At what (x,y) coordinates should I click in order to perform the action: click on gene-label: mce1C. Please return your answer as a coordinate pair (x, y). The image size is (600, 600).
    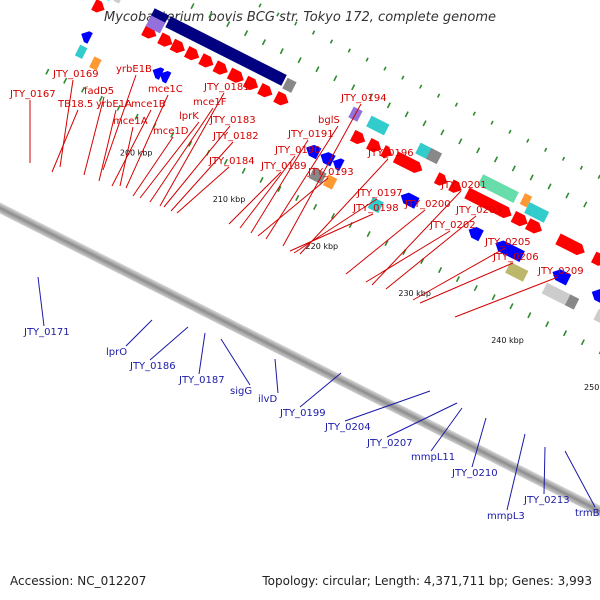
    Looking at the image, I should click on (165, 89).